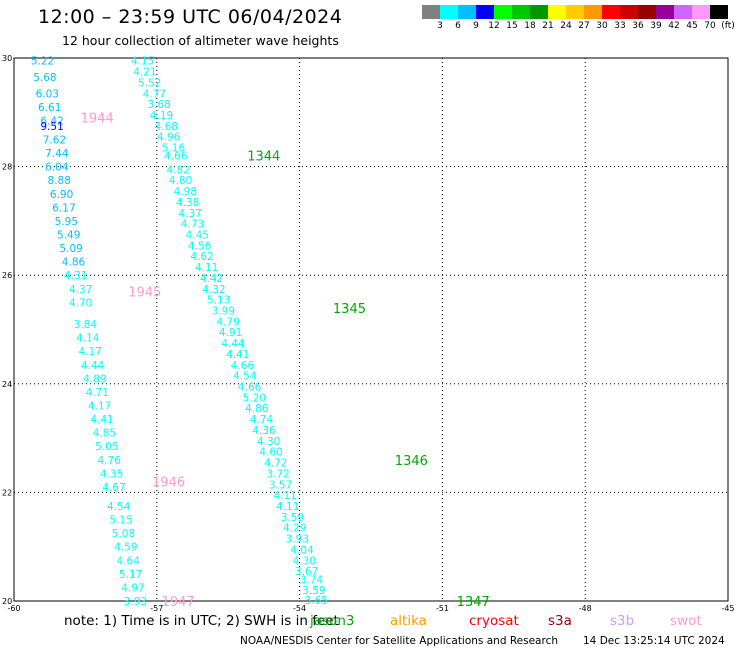  I want to click on legend-tick-label: 30, so click(602, 26).